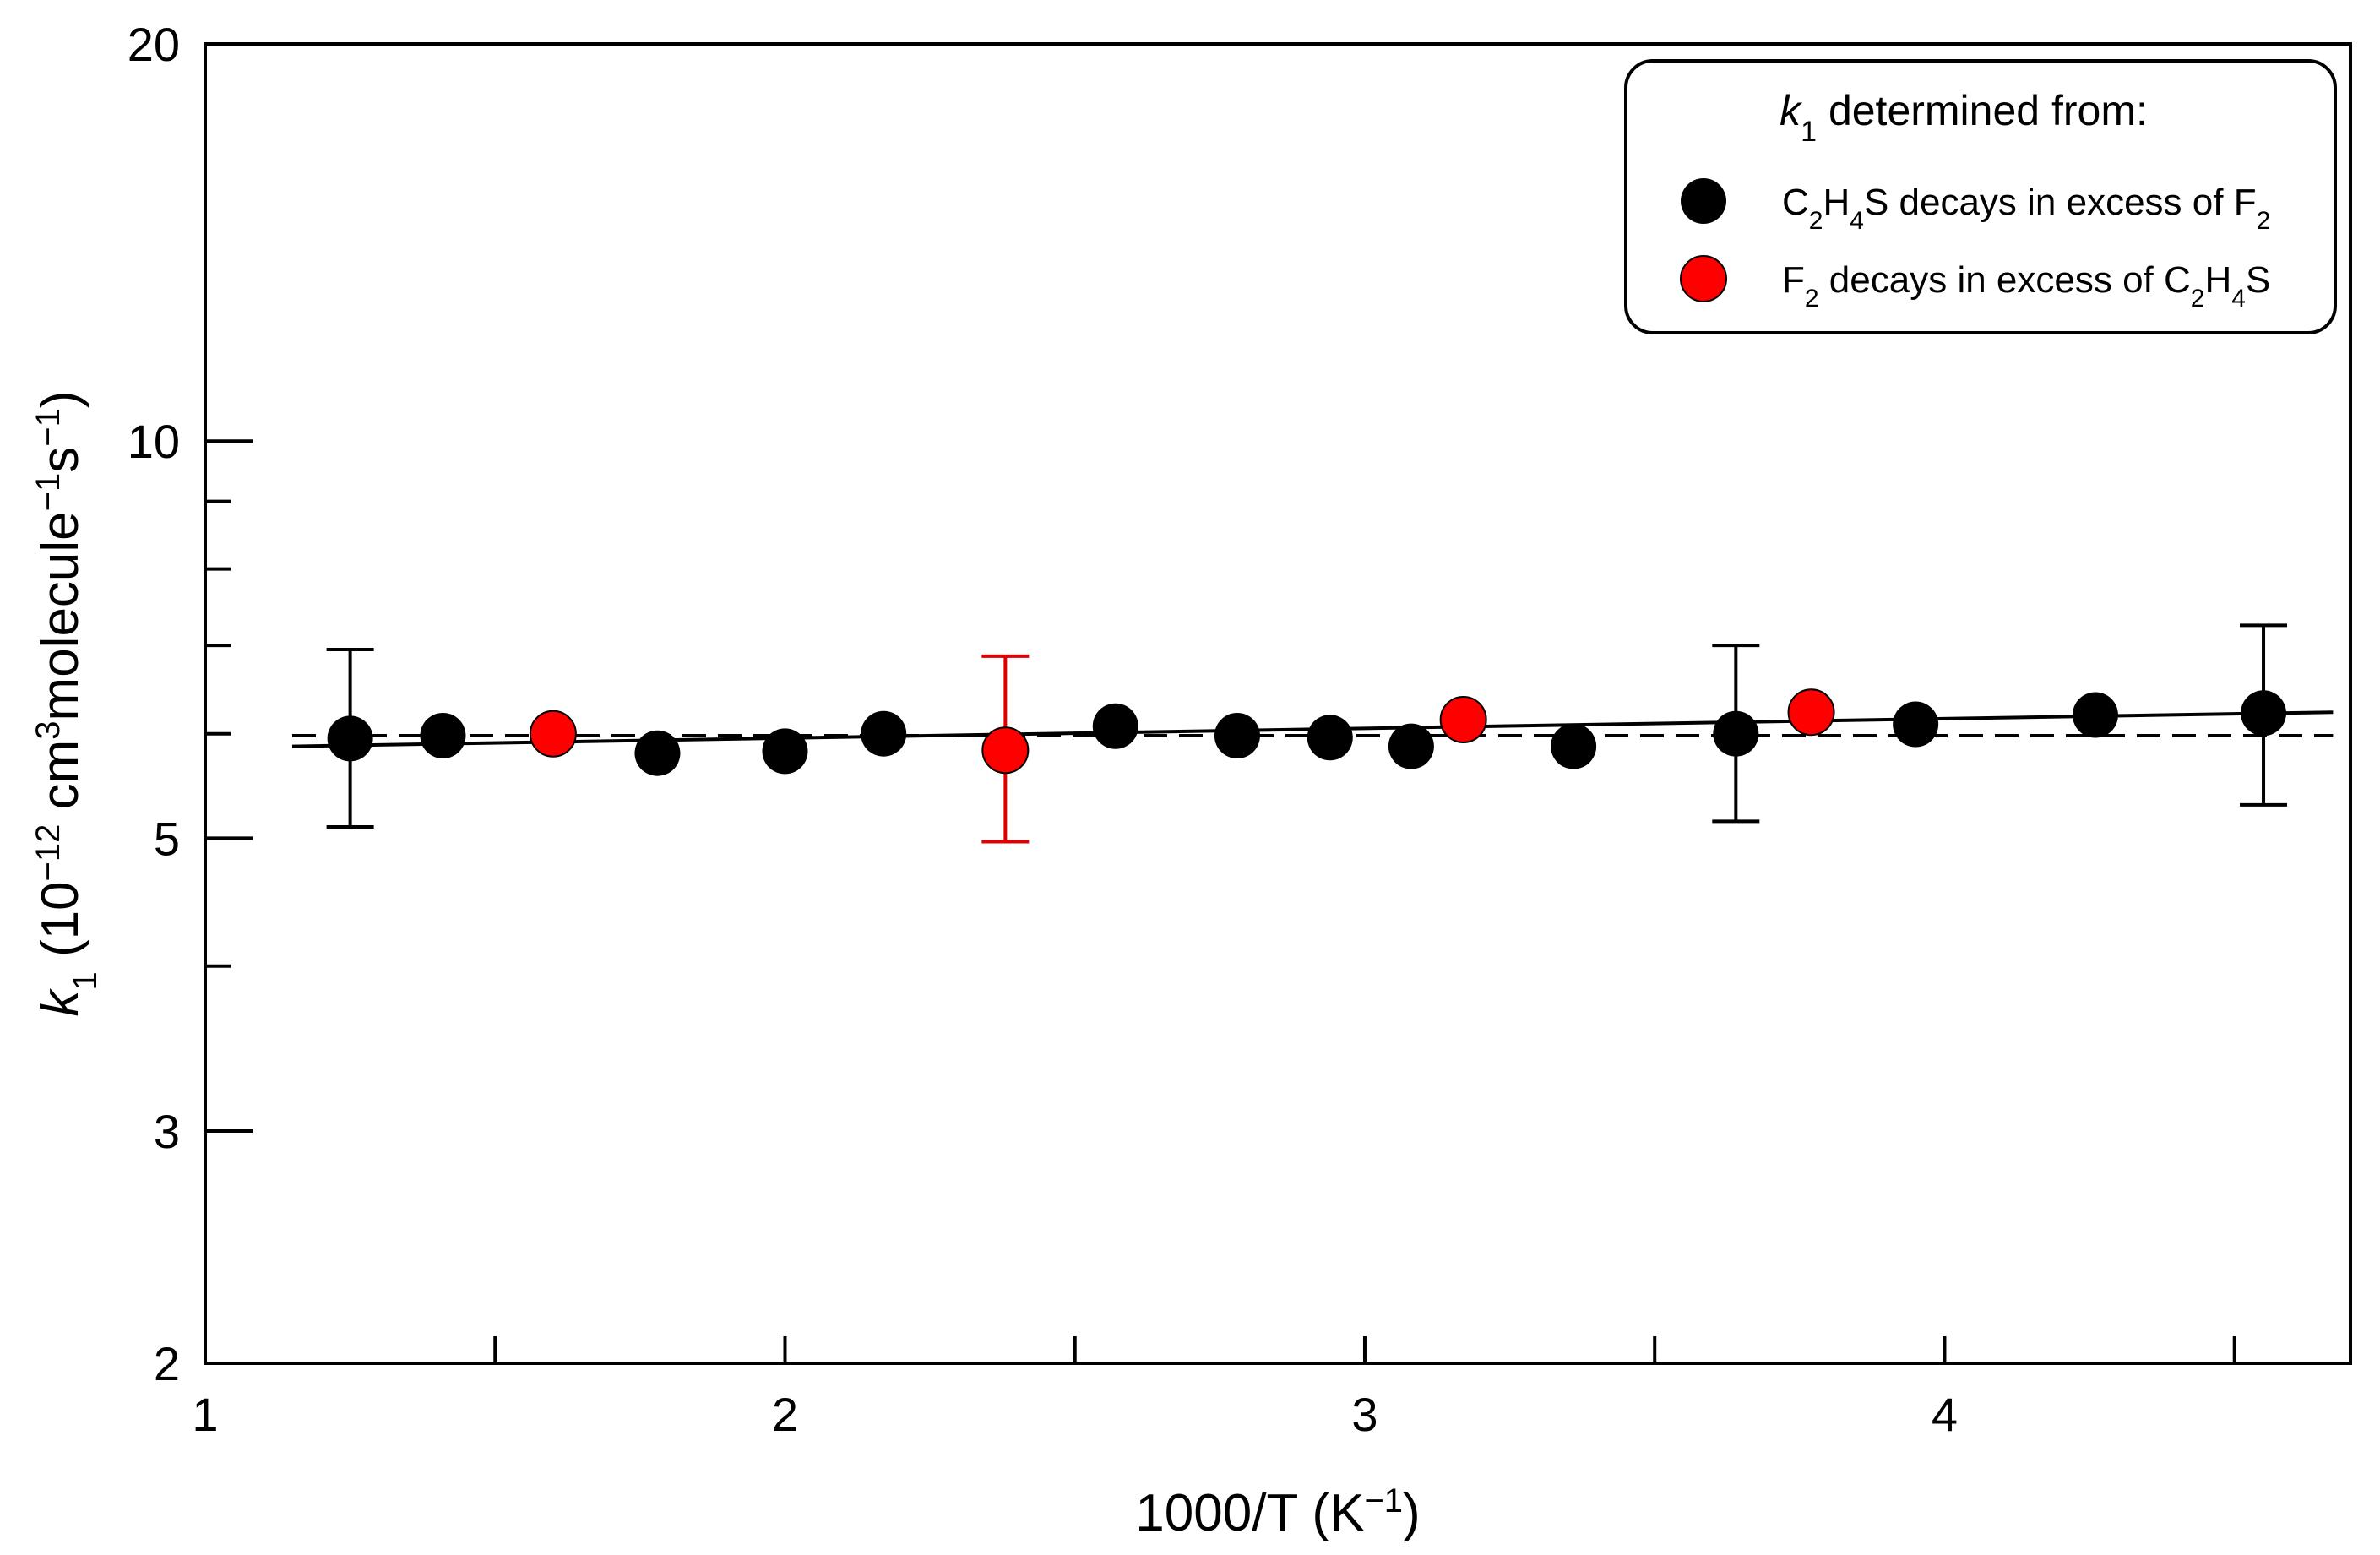 The width and height of the screenshot is (2380, 1555). I want to click on y-tick-label: 20, so click(154, 44).